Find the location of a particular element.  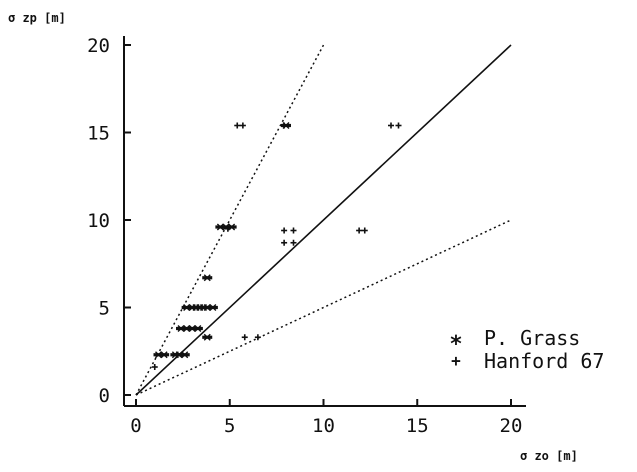

y-tick-label: 10 is located at coordinates (98, 221).